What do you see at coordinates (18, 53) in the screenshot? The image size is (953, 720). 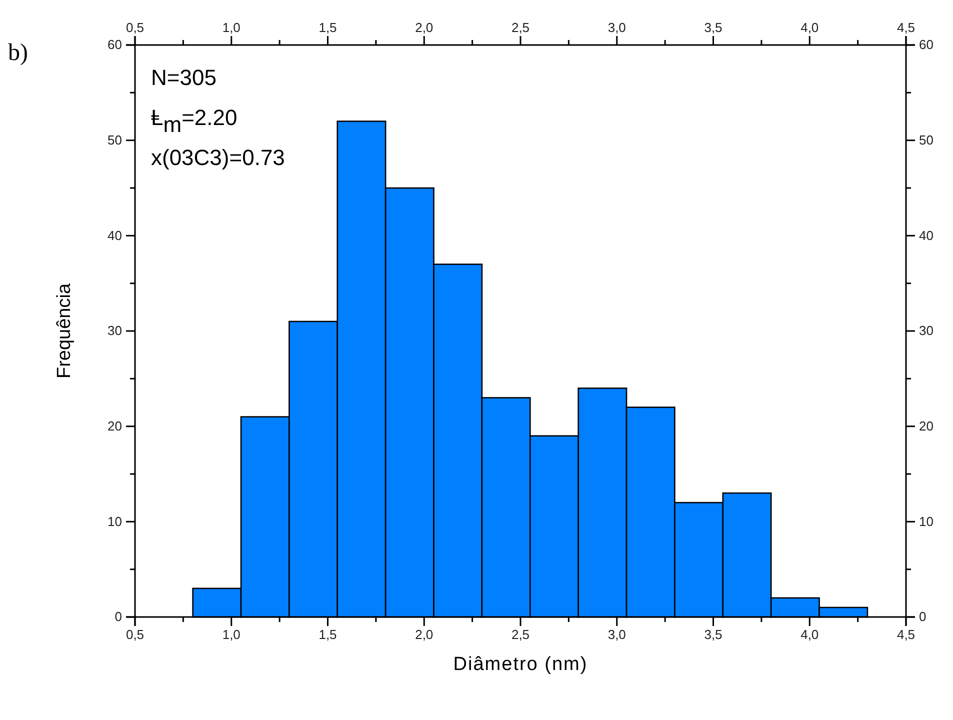 I see `text: b)` at bounding box center [18, 53].